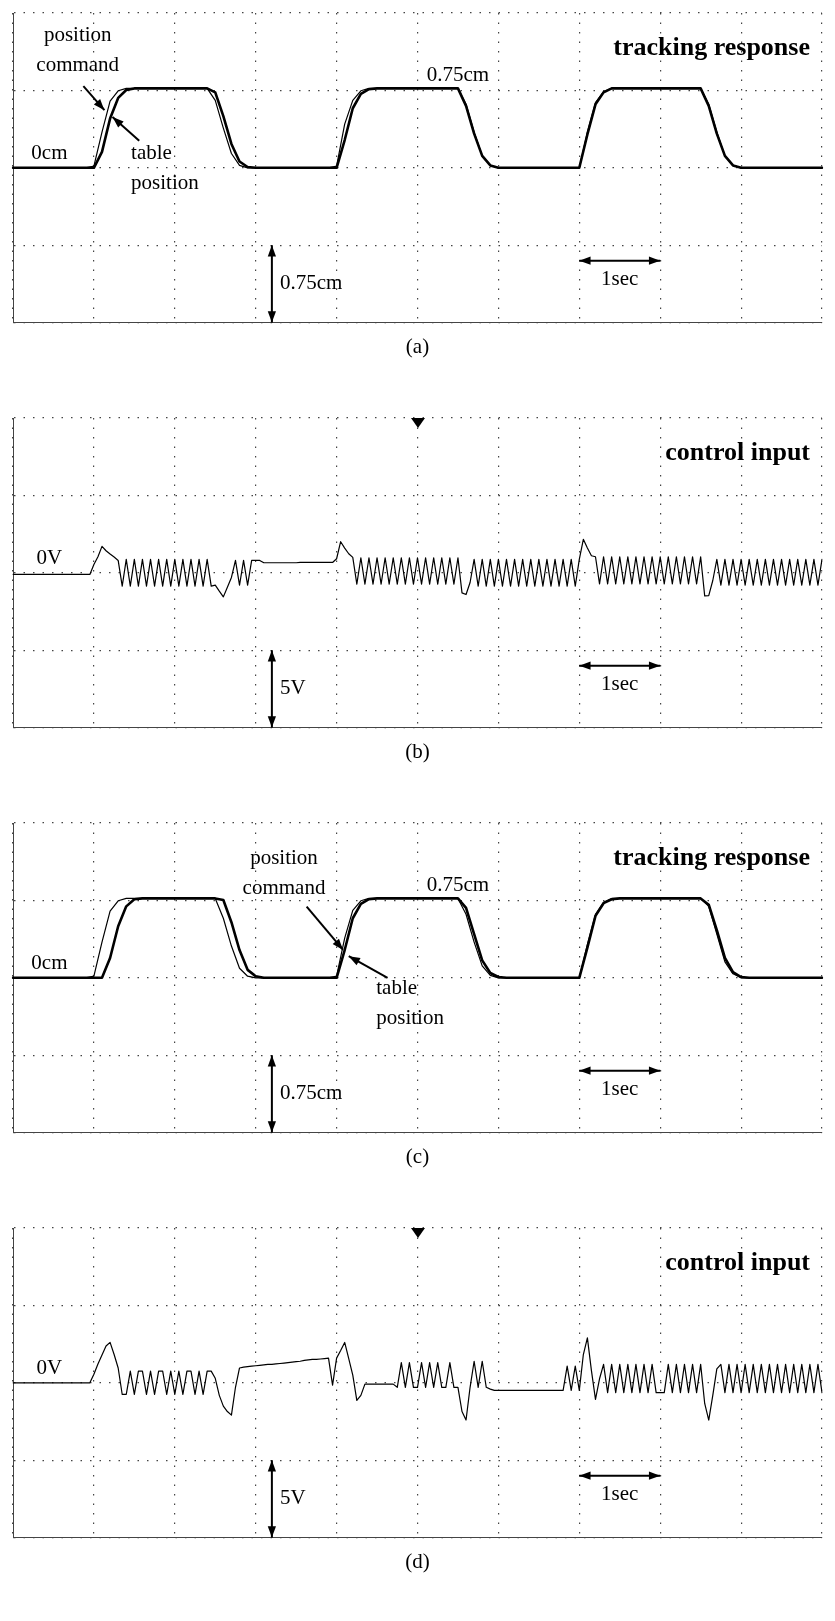 The image size is (835, 1621). What do you see at coordinates (417, 750) in the screenshot?
I see `text: (b)` at bounding box center [417, 750].